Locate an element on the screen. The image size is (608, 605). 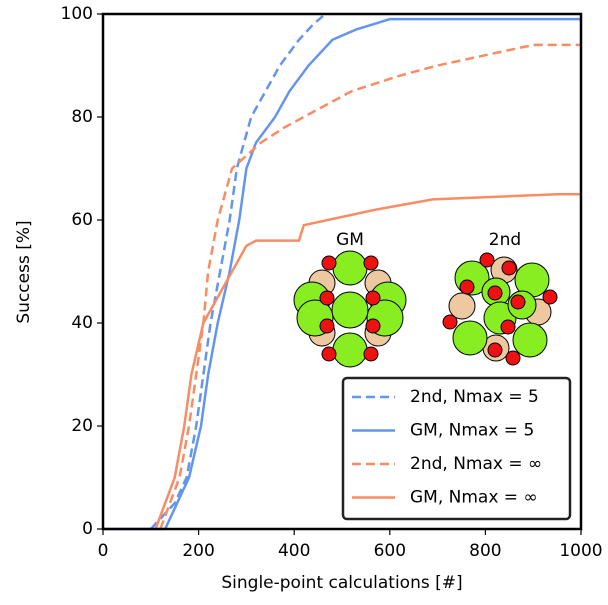
annotation: GM is located at coordinates (350, 240).